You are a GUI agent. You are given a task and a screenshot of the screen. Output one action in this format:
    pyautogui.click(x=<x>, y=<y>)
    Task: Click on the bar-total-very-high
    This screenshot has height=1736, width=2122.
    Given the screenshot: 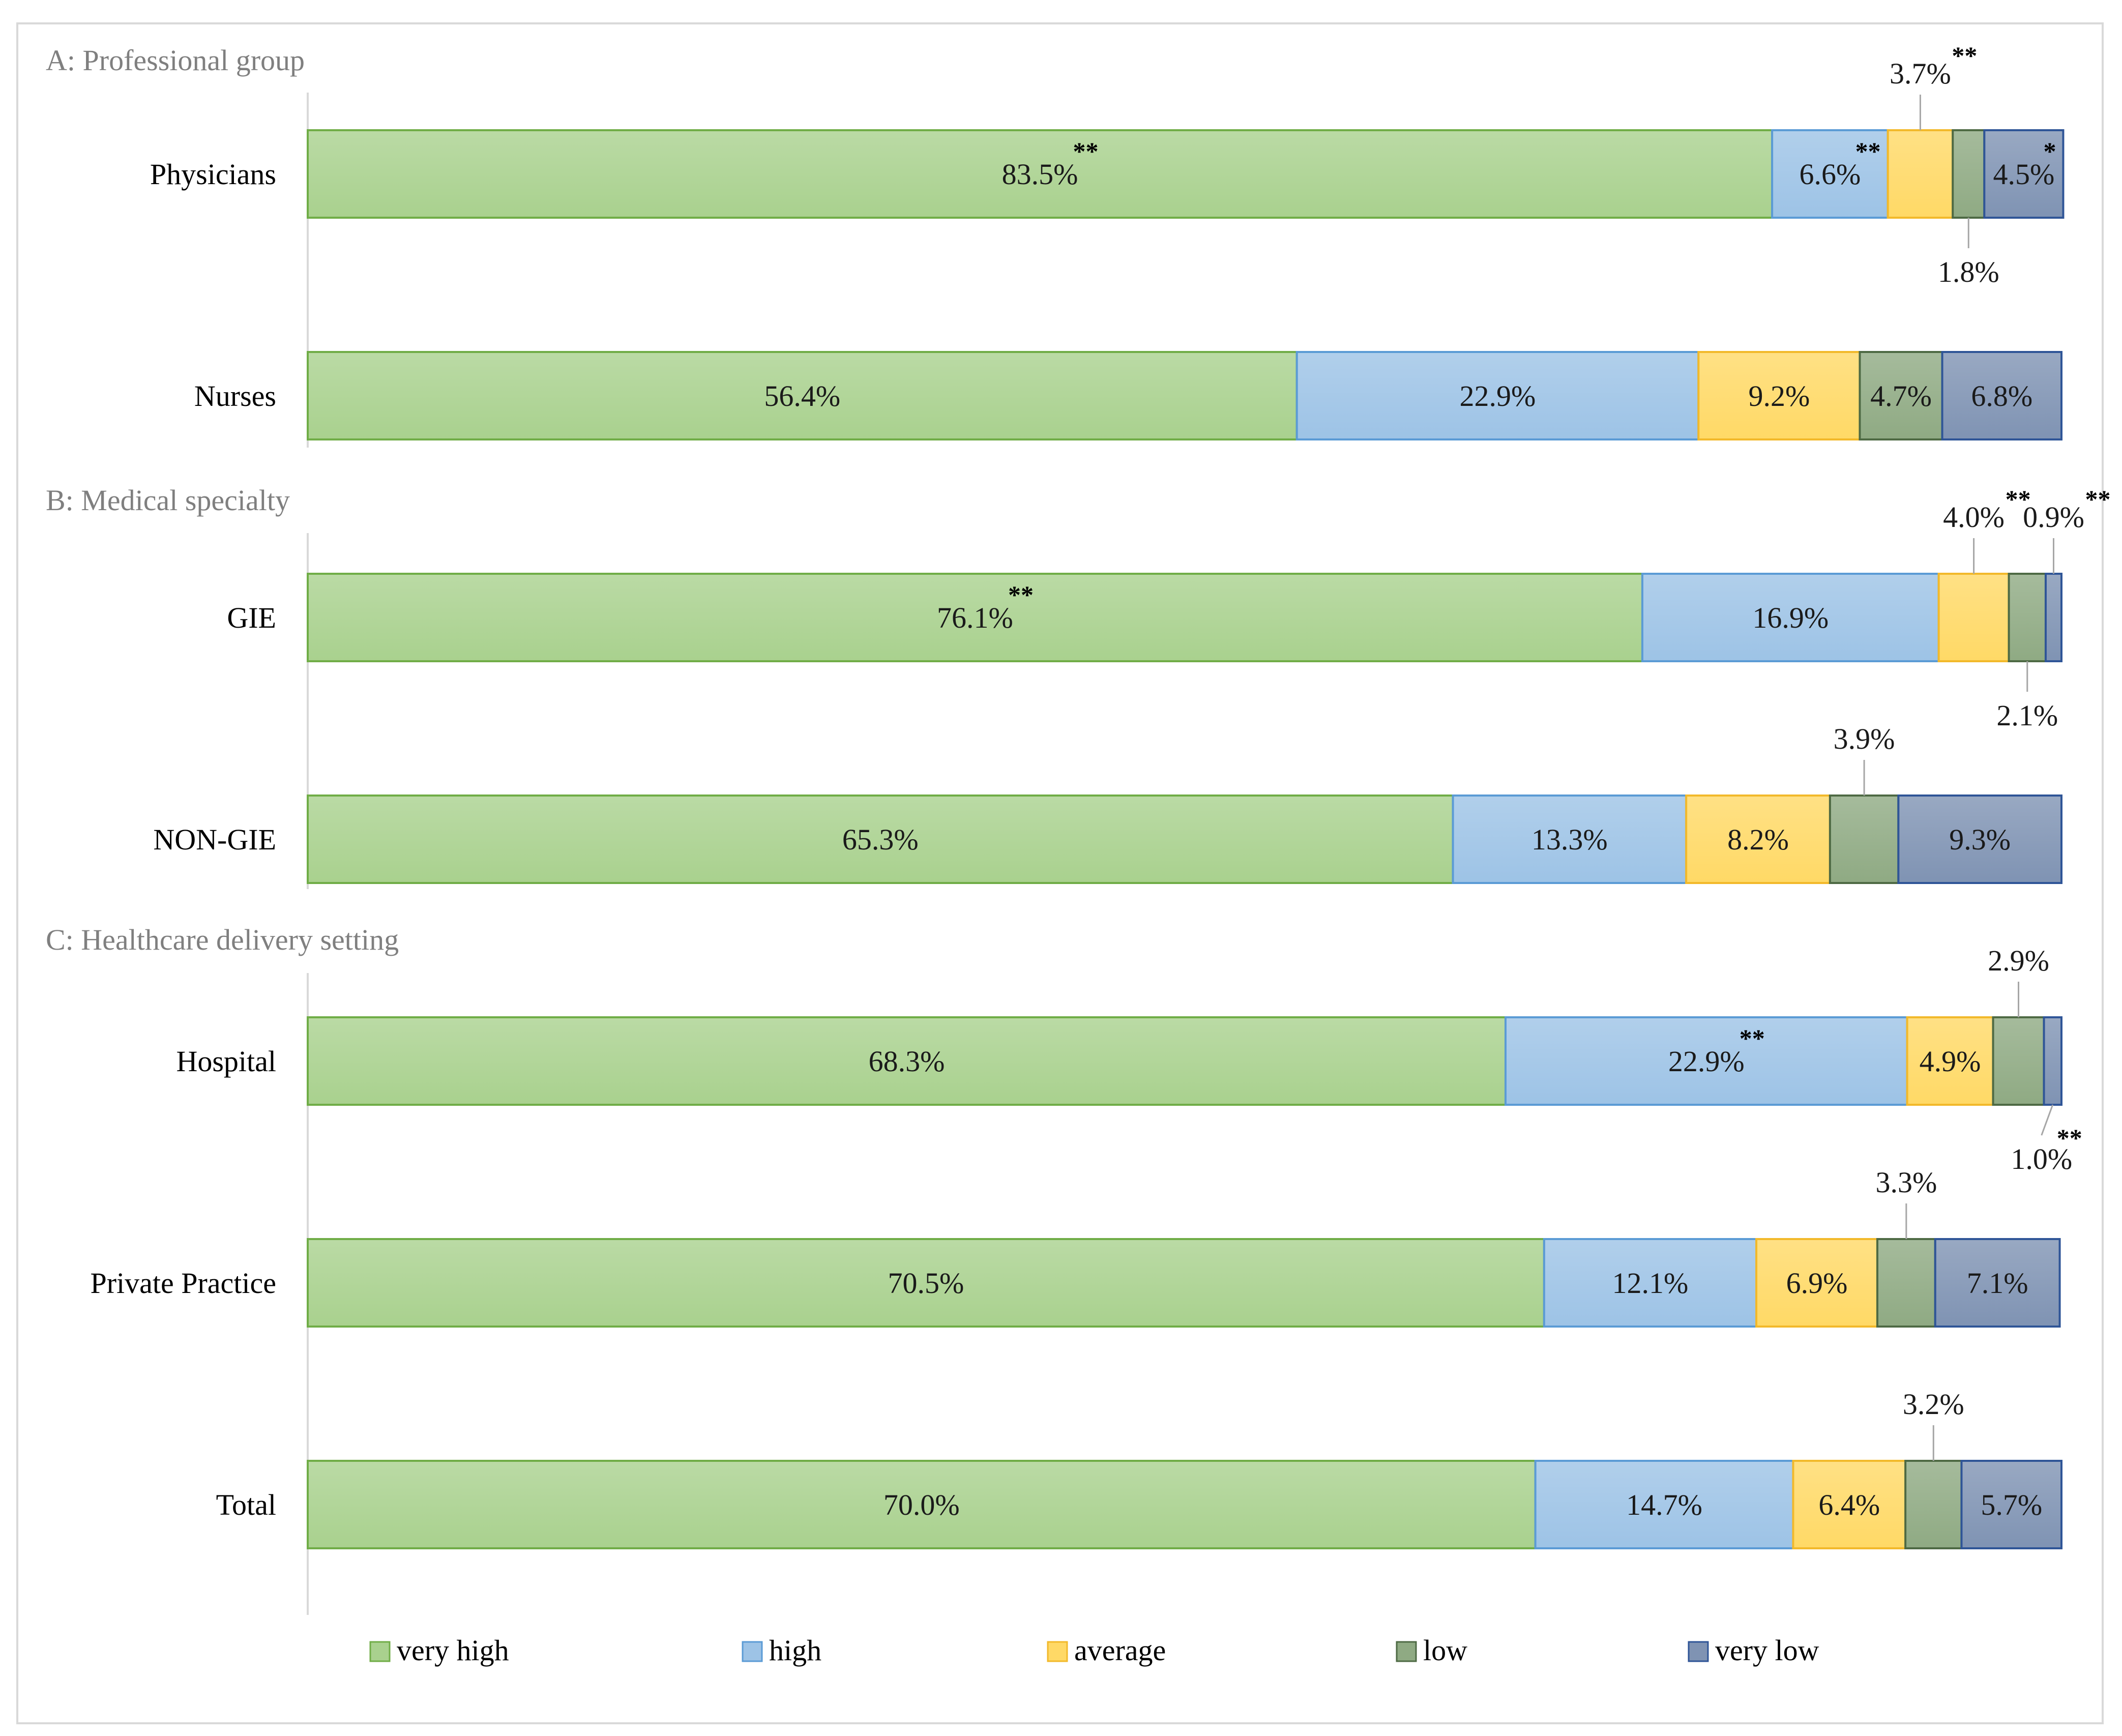 What is the action you would take?
    pyautogui.click(x=922, y=1505)
    